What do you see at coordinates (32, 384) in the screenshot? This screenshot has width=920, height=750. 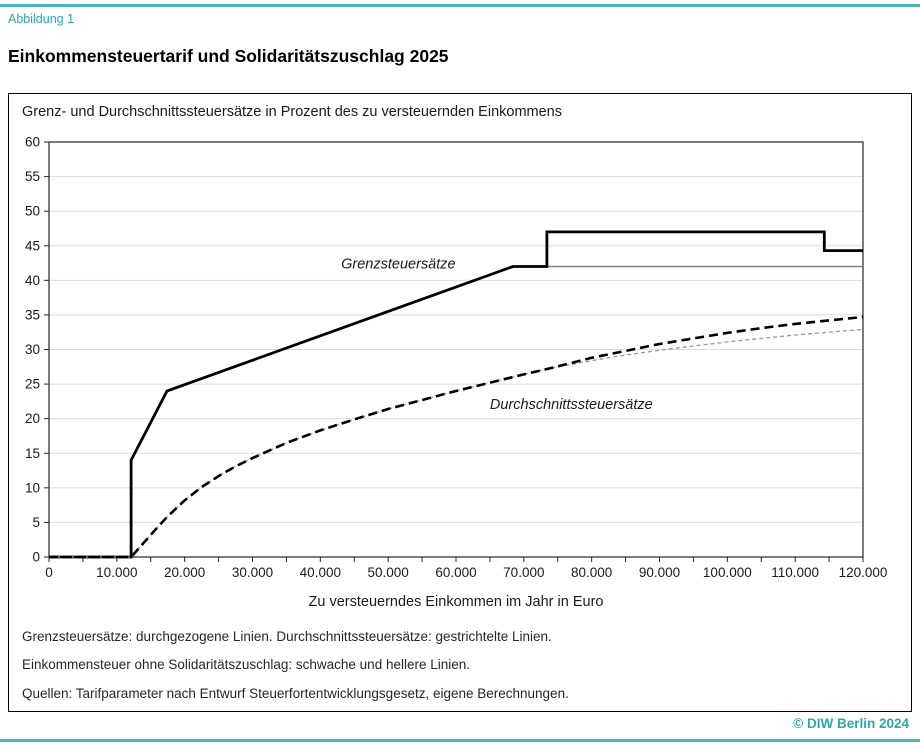 I see `y-tick-label: 25` at bounding box center [32, 384].